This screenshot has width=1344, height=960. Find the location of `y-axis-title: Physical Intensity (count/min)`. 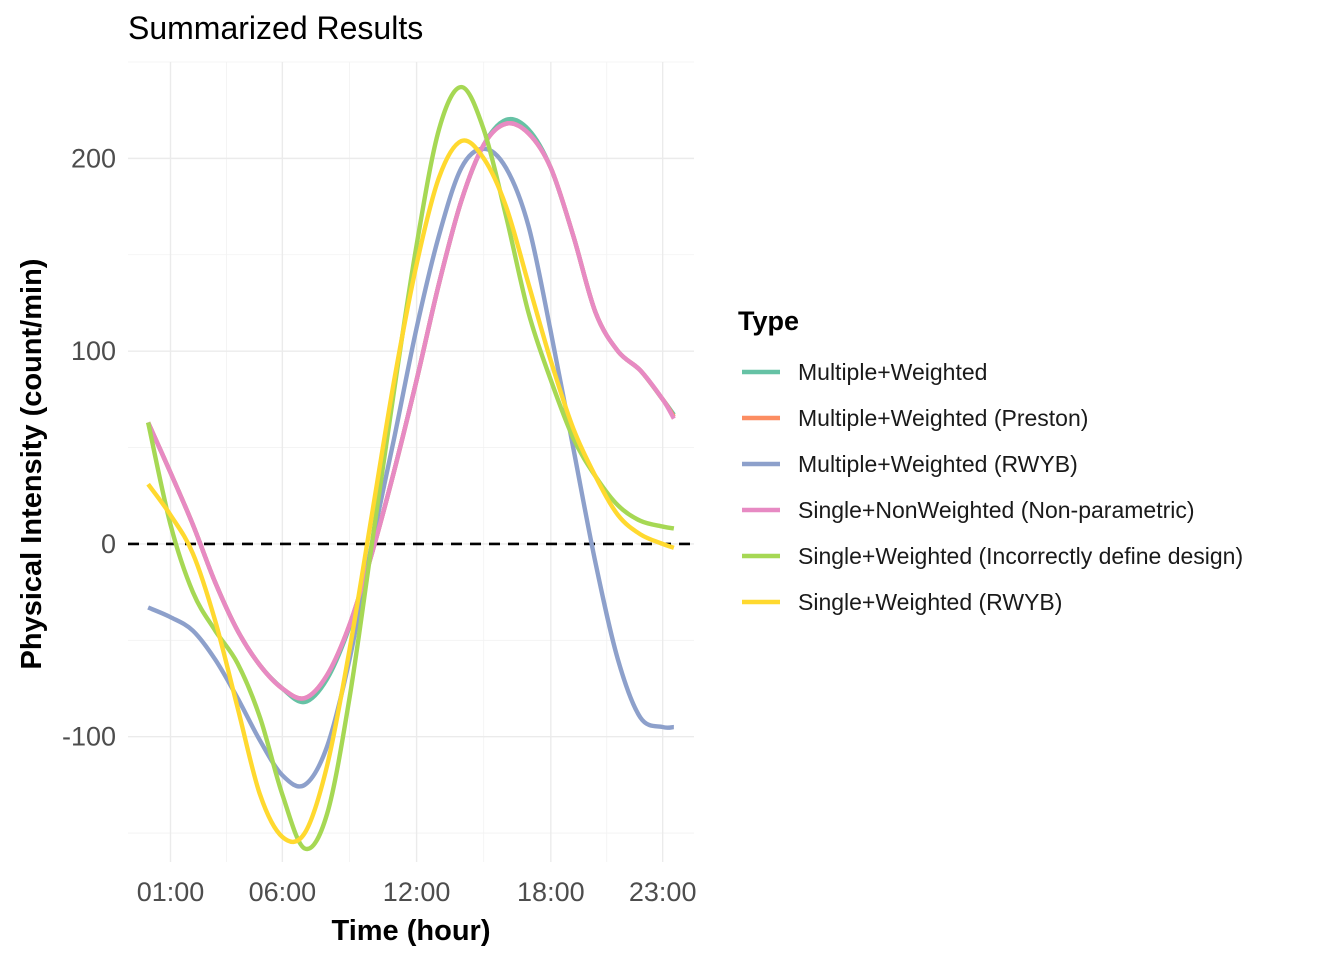

y-axis-title: Physical Intensity (count/min) is located at coordinates (32, 464).